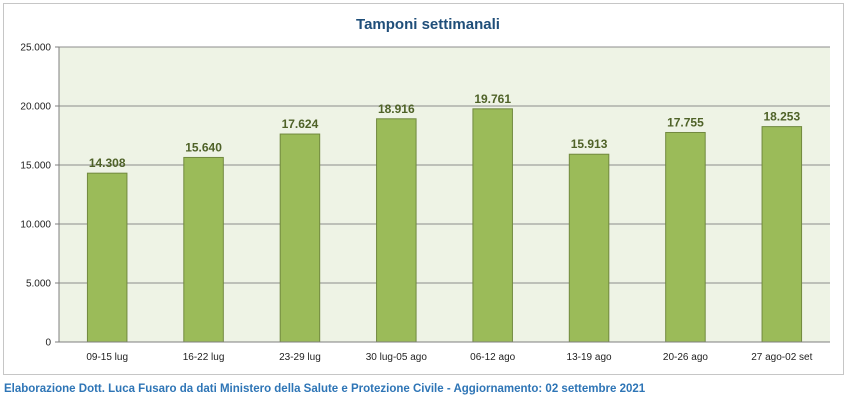 The image size is (850, 404). Describe the element at coordinates (48, 343) in the screenshot. I see `y-tick-label: 0` at that location.